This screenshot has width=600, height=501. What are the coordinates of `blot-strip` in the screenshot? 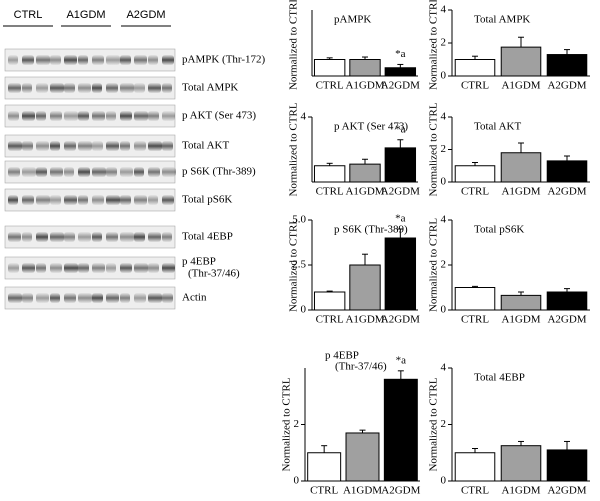 It's located at (90, 60).